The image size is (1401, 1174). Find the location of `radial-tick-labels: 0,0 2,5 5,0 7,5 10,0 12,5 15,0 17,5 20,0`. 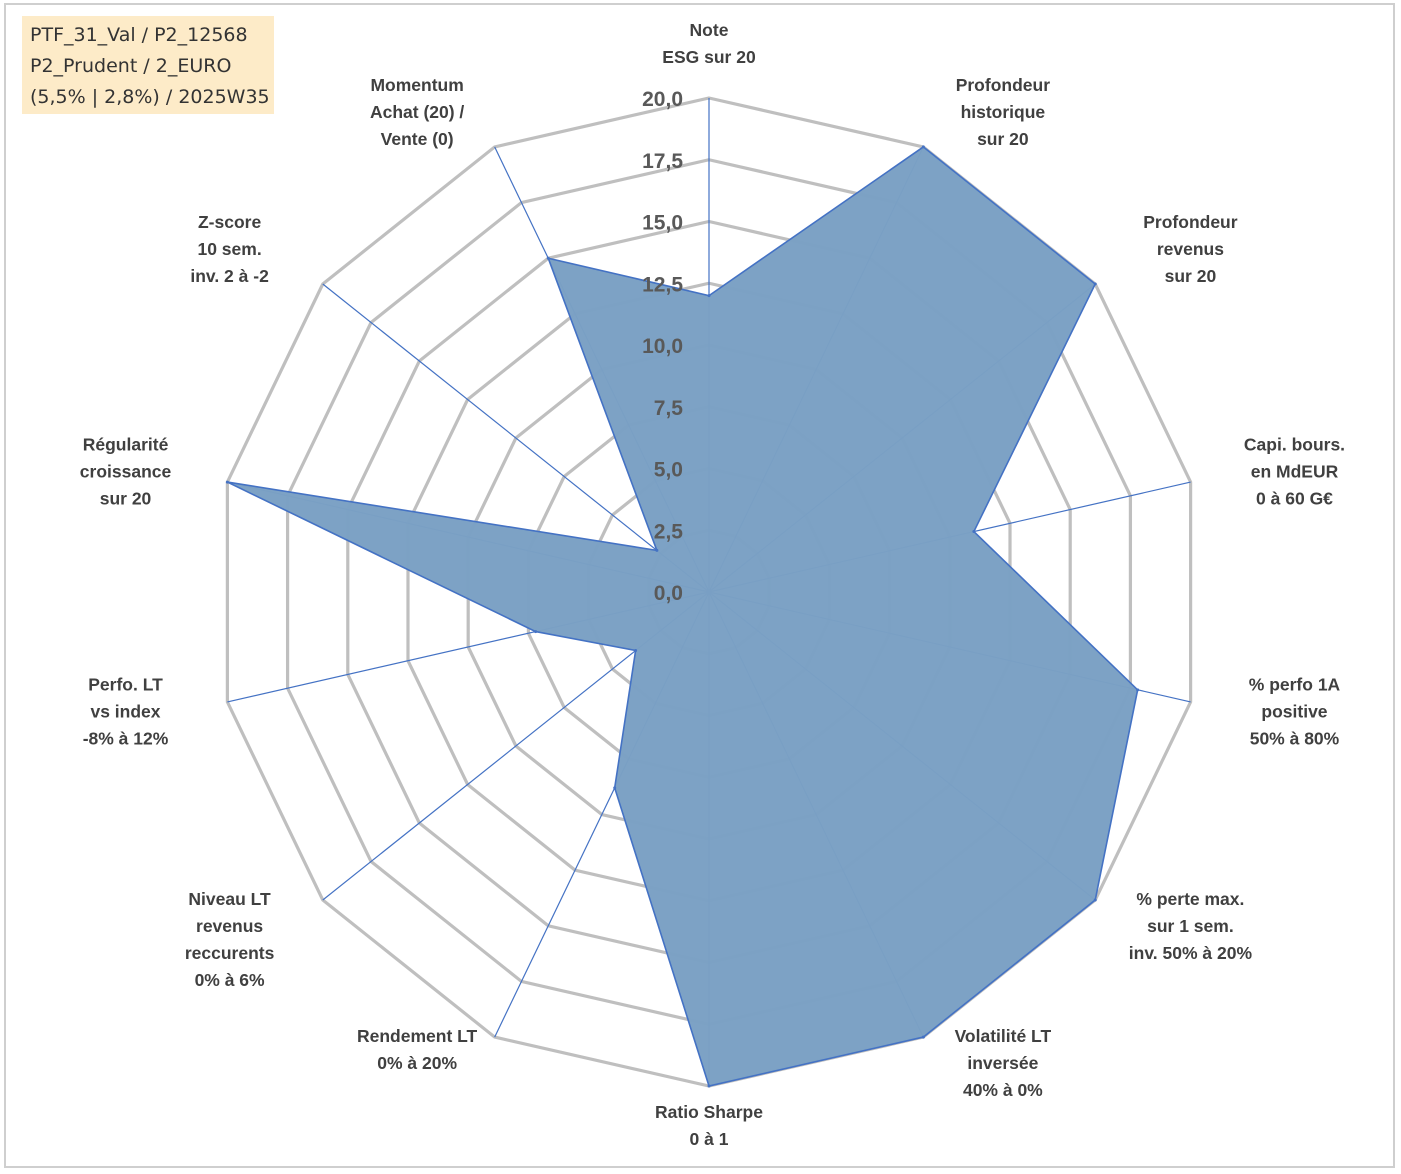

radial-tick-labels: 0,0 2,5 5,0 7,5 10,0 12,5 15,0 17,5 20,0 is located at coordinates (662, 346).